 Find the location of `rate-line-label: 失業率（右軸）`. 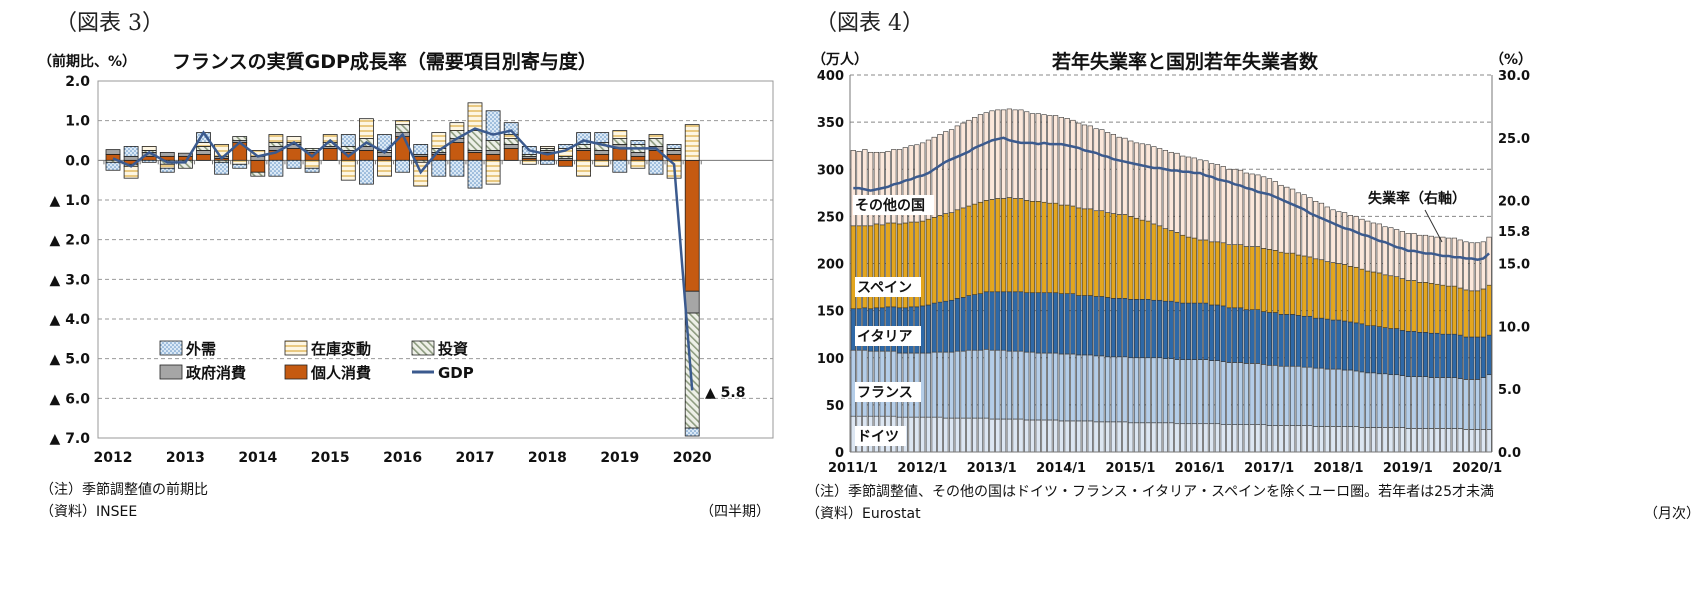

rate-line-label: 失業率（右軸） is located at coordinates (1417, 198).